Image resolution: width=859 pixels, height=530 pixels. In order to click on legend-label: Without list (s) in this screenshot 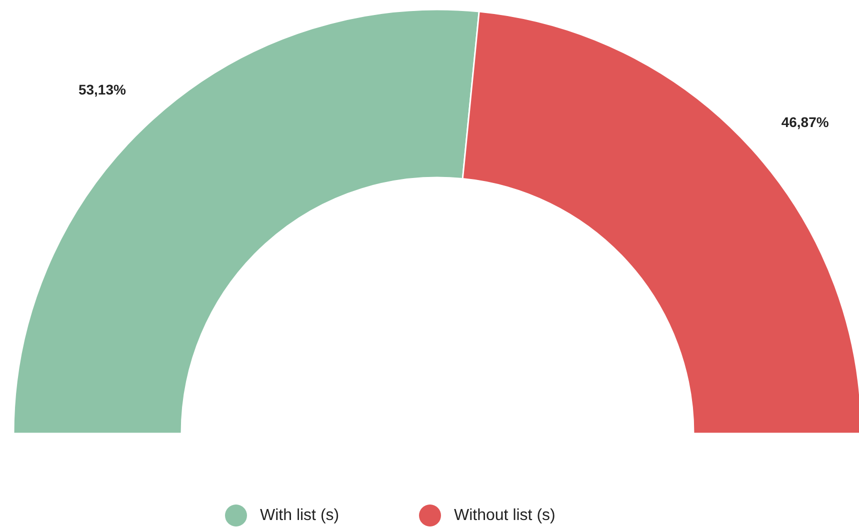, I will do `click(505, 515)`.